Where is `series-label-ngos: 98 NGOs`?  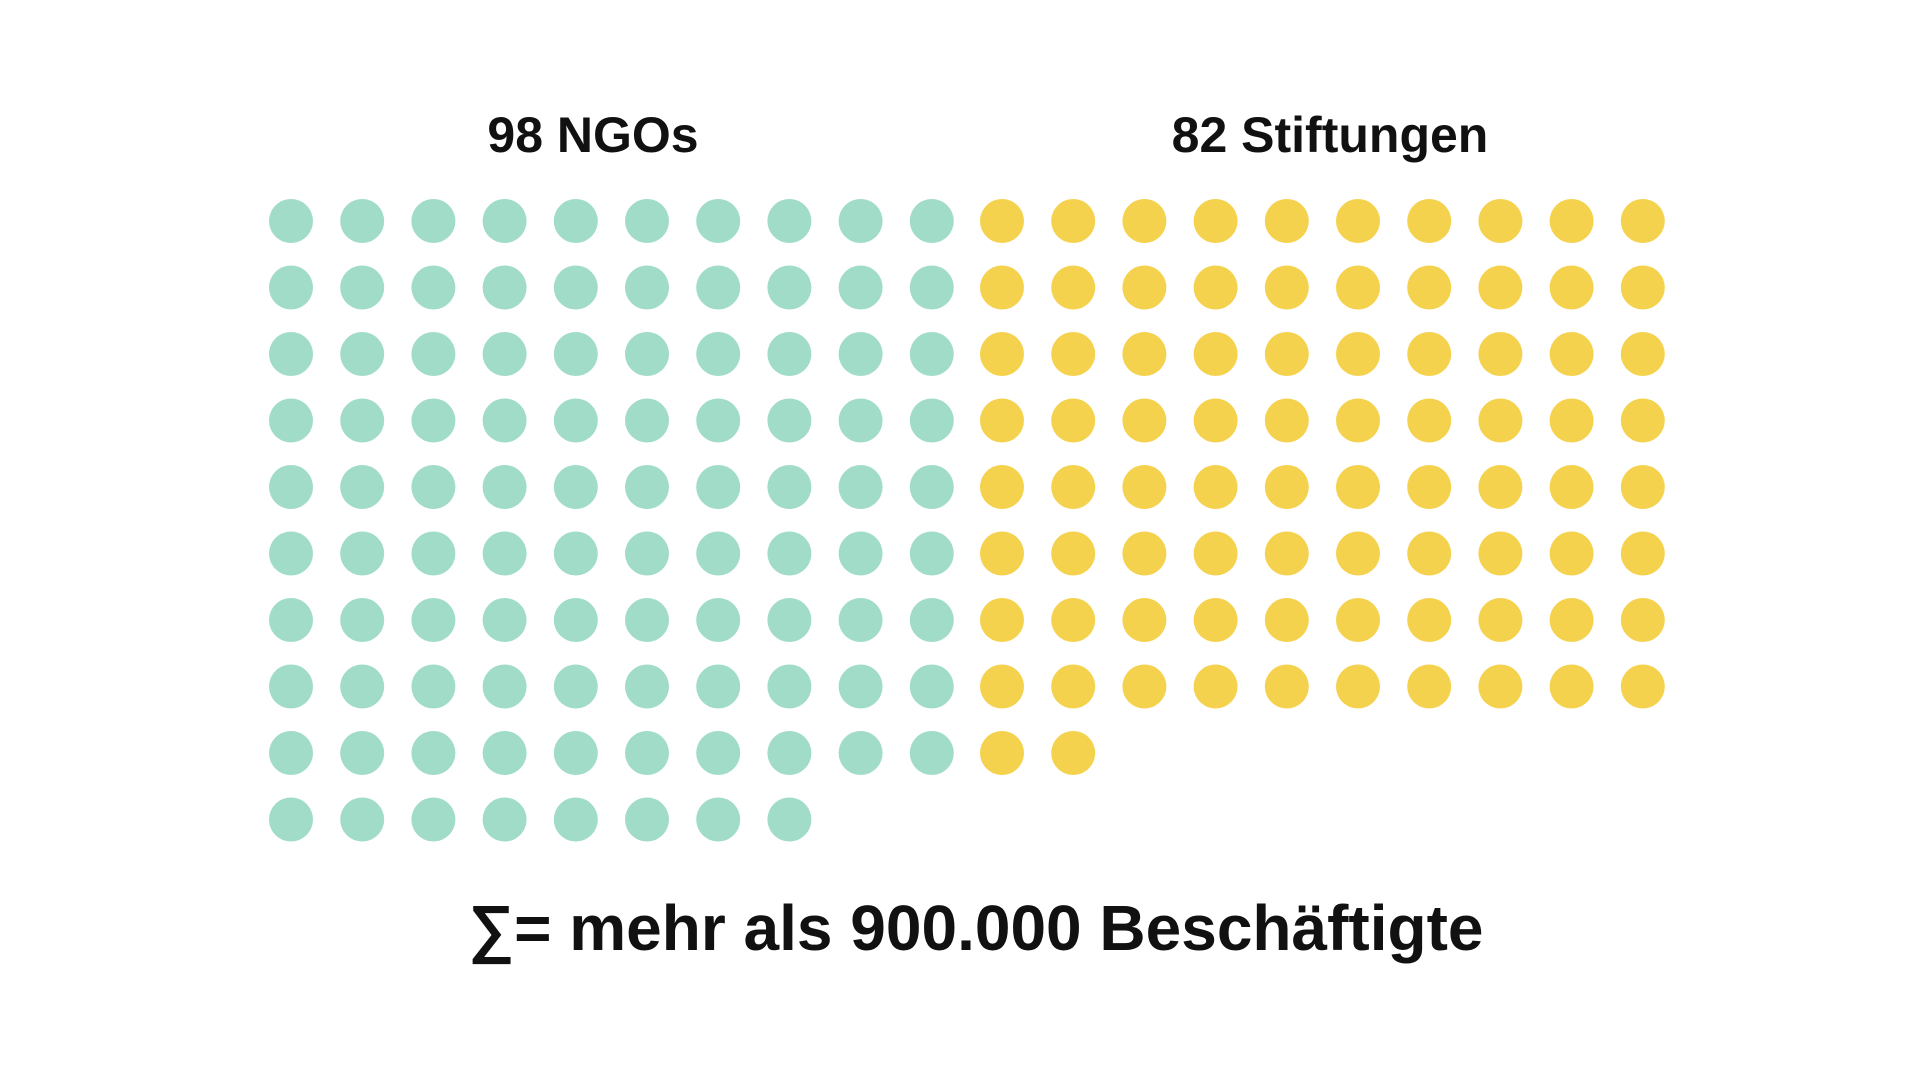 series-label-ngos: 98 NGOs is located at coordinates (592, 135).